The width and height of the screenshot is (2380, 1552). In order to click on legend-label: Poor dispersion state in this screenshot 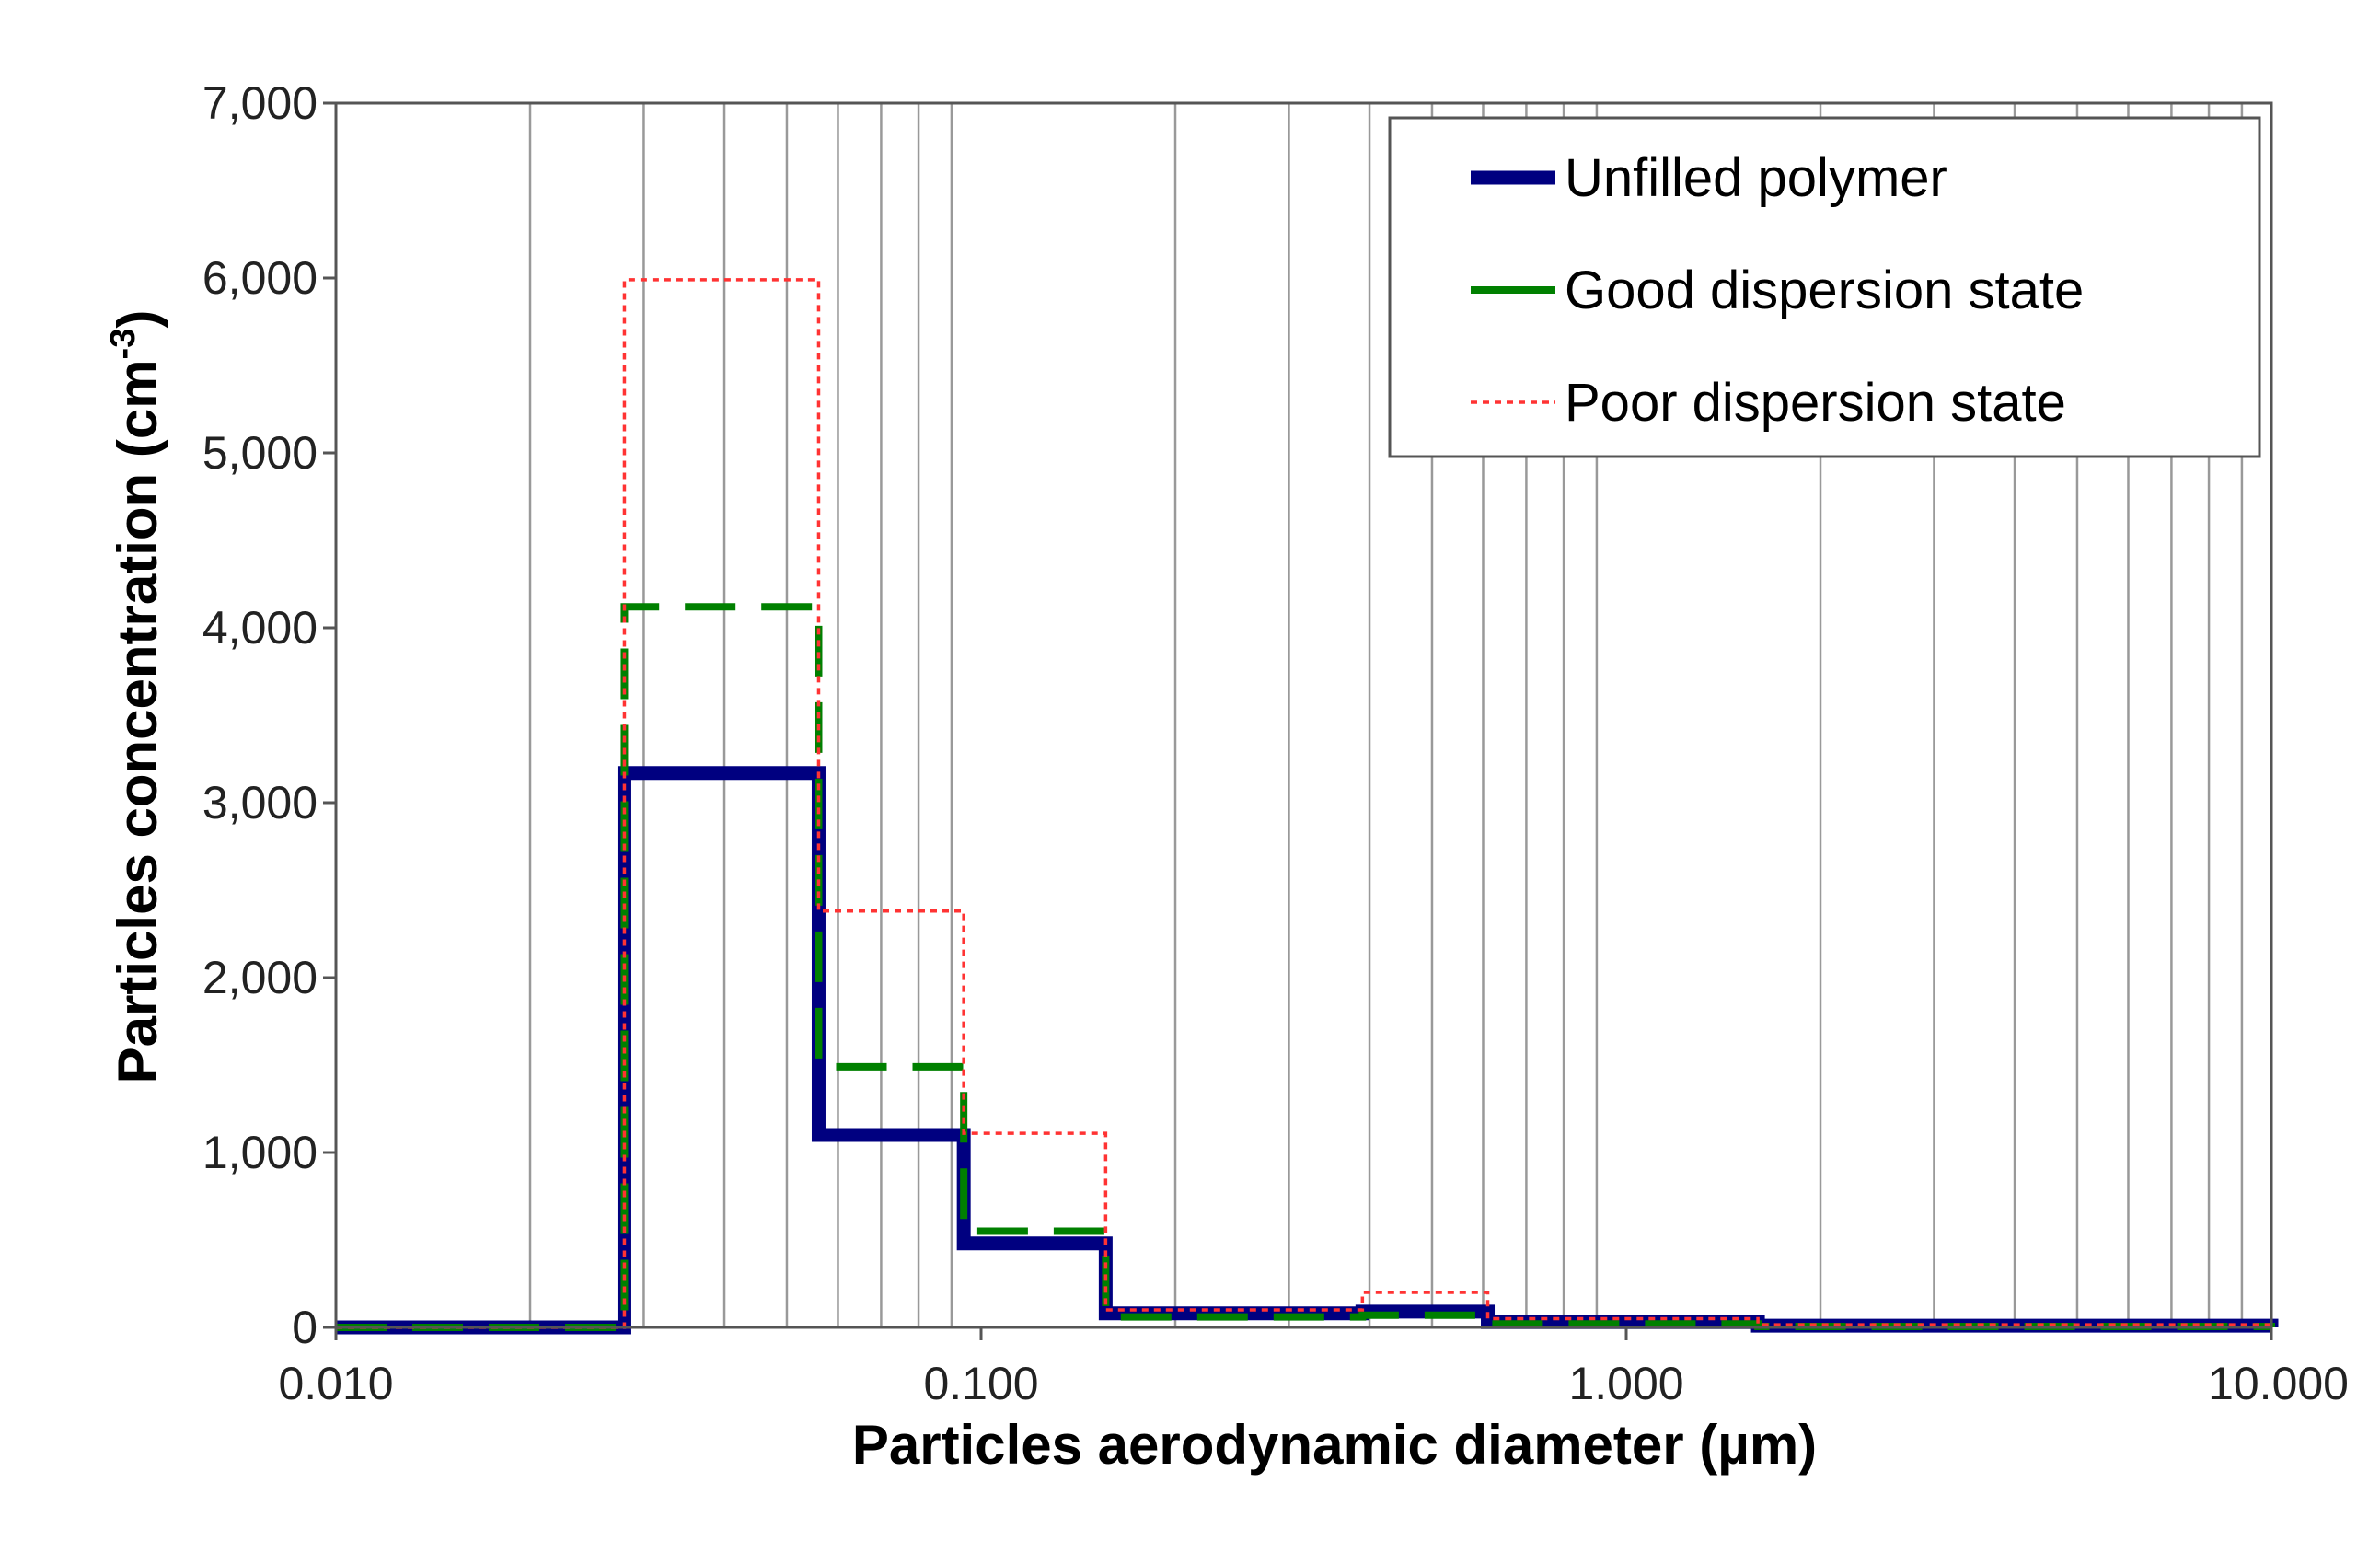, I will do `click(1815, 403)`.